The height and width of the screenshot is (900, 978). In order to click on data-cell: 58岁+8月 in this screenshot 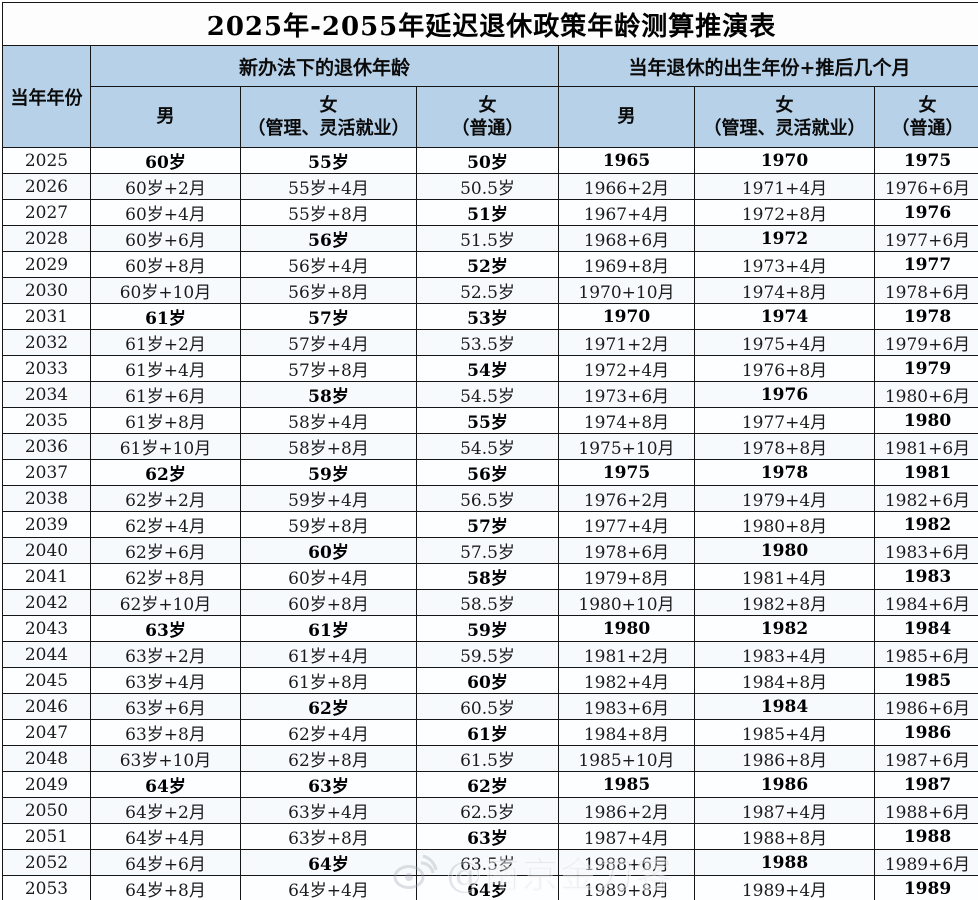, I will do `click(328, 446)`.